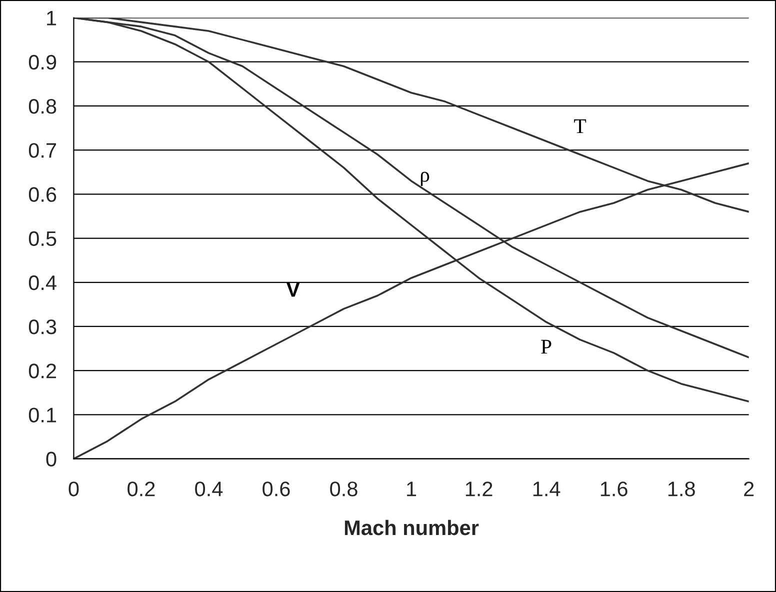 Image resolution: width=776 pixels, height=592 pixels. Describe the element at coordinates (614, 489) in the screenshot. I see `x-tick-label: 1.6` at that location.